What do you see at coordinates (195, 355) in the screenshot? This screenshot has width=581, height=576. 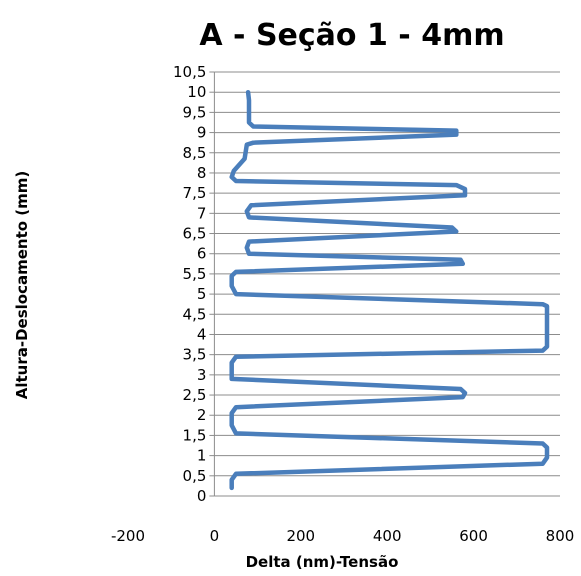 I see `y-tick-label: 3,5` at bounding box center [195, 355].